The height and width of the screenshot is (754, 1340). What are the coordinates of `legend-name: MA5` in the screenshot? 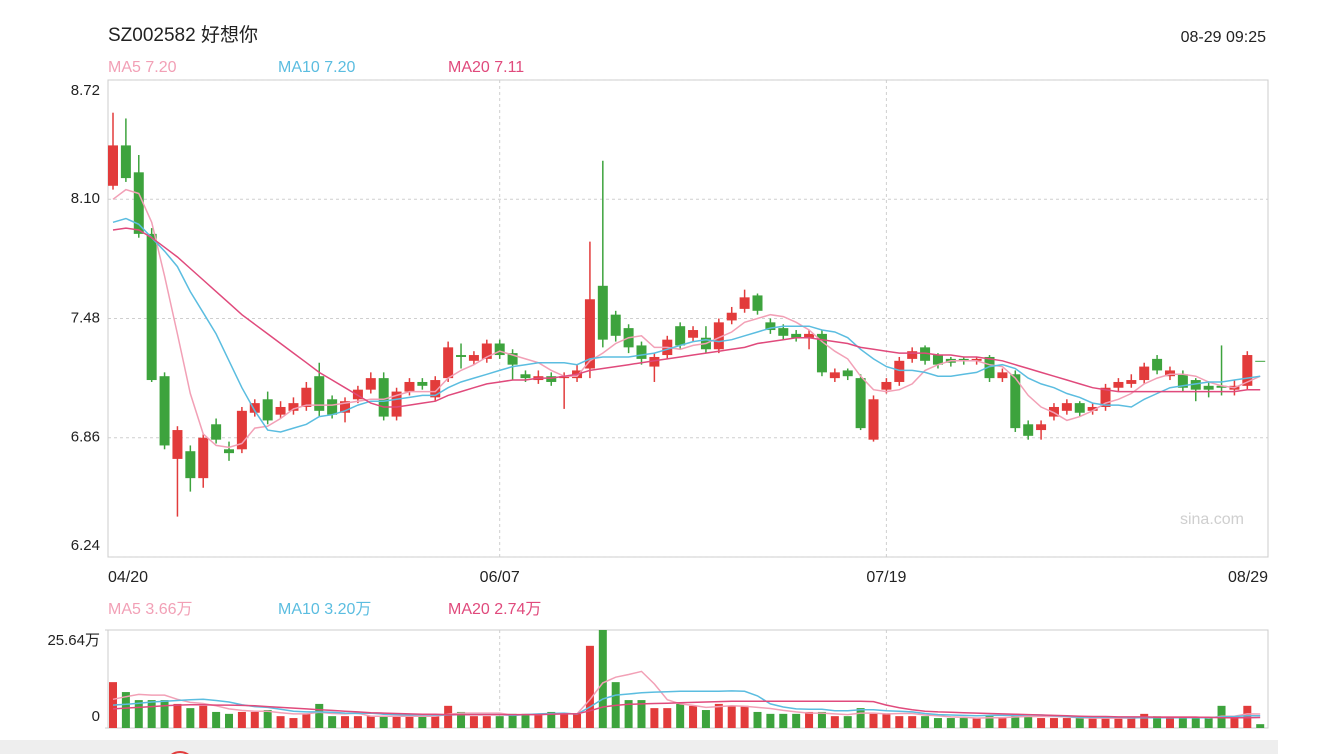 It's located at (124, 67).